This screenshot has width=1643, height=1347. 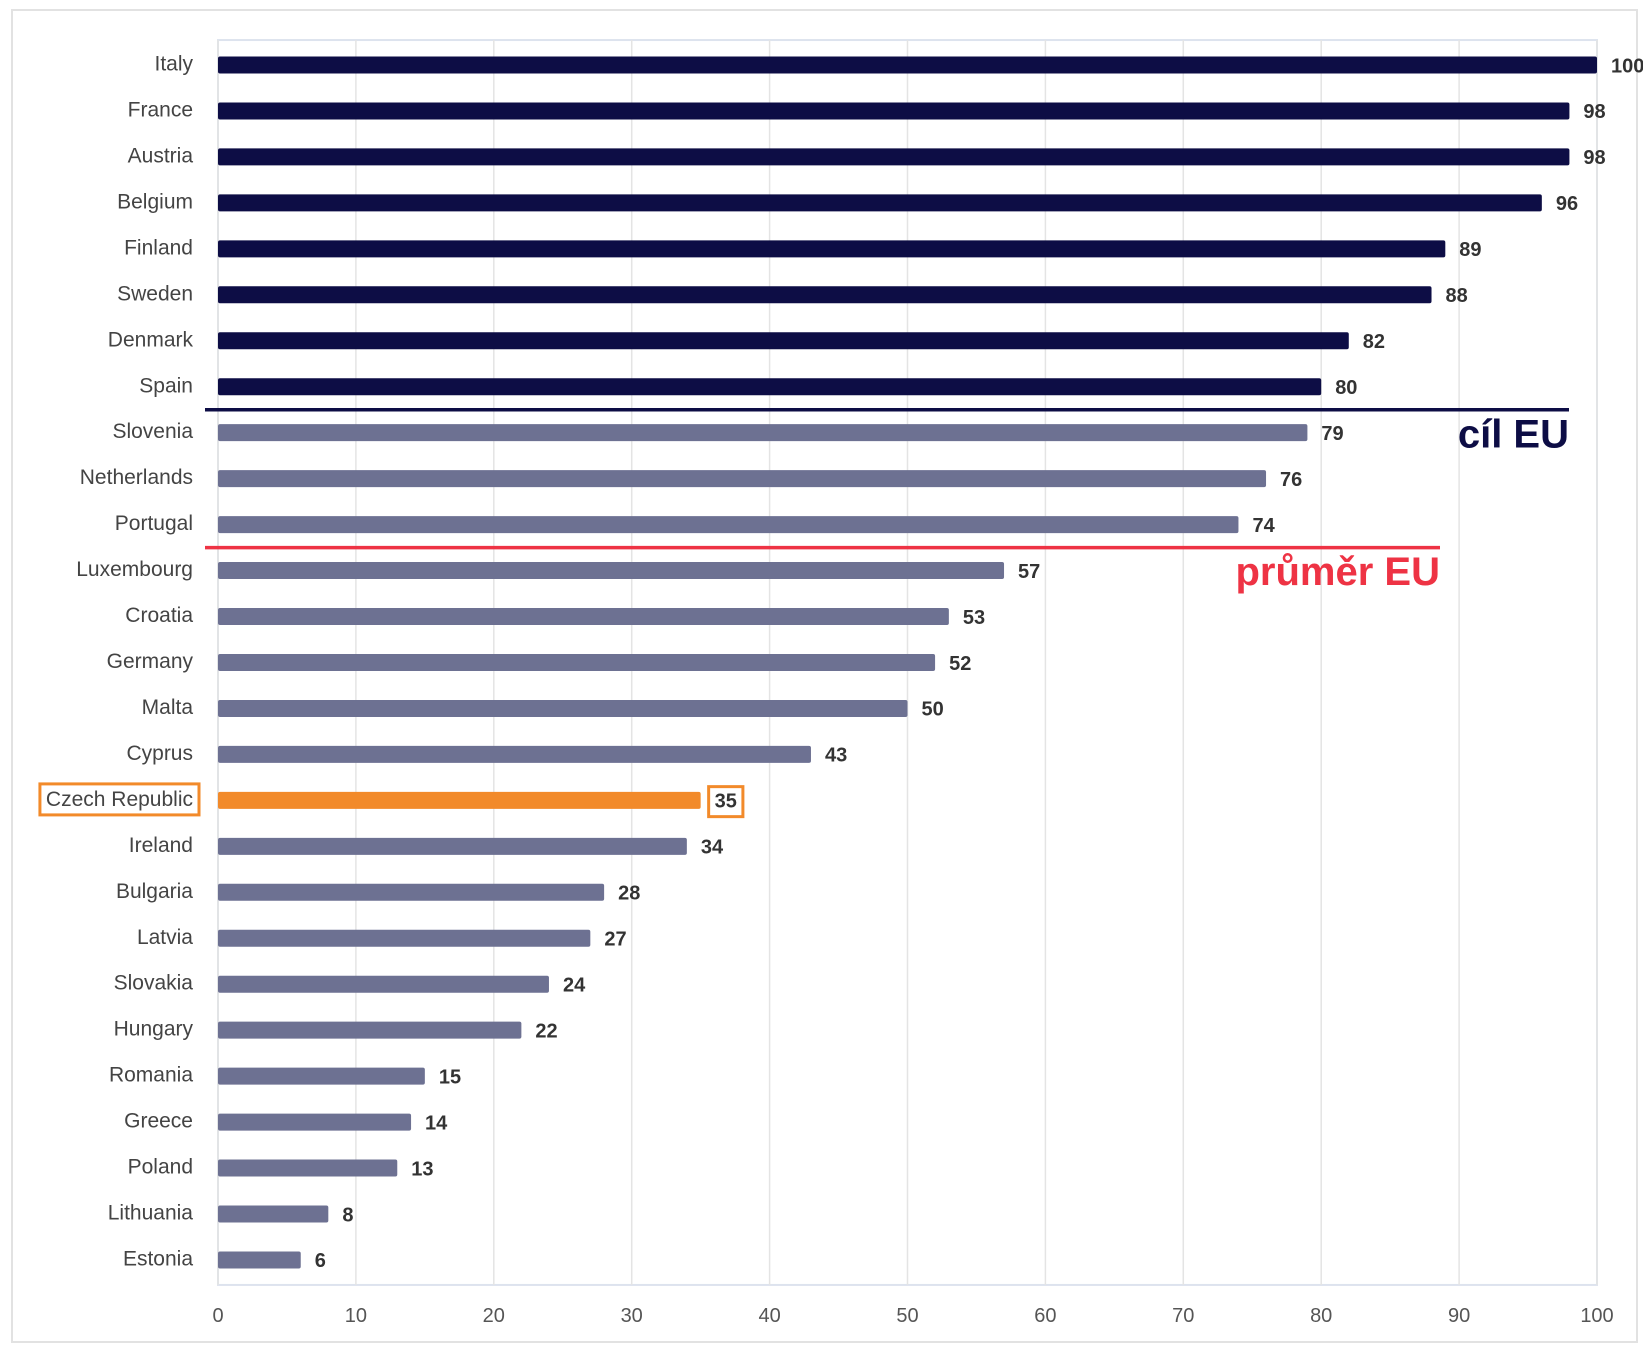 What do you see at coordinates (1457, 296) in the screenshot?
I see `value-label: 88` at bounding box center [1457, 296].